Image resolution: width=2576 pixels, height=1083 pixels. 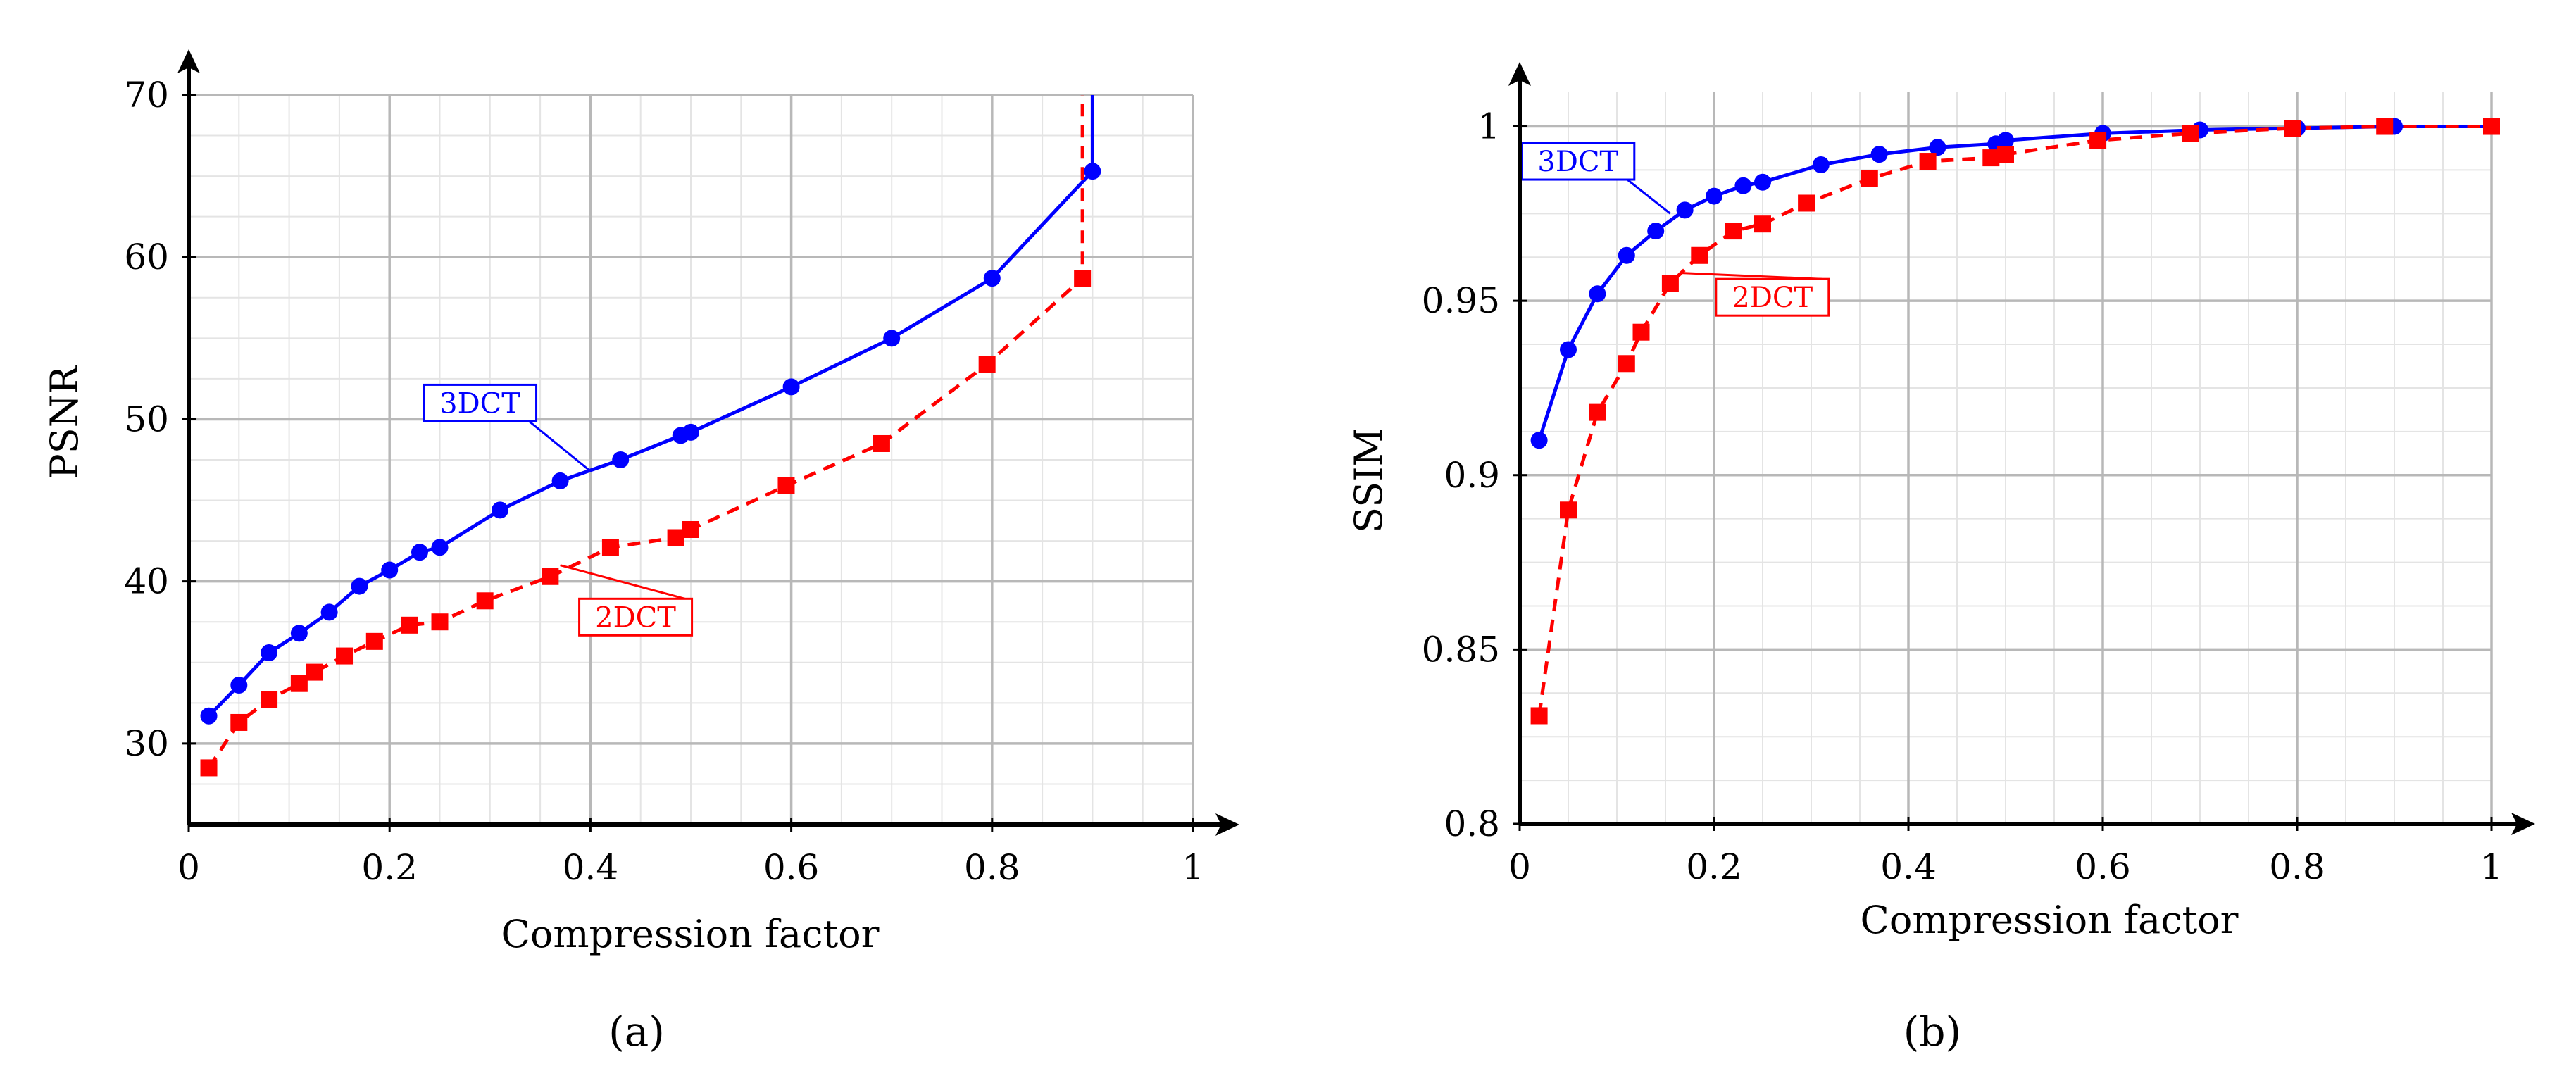 What do you see at coordinates (1908, 866) in the screenshot?
I see `x-tick-label: 0.4` at bounding box center [1908, 866].